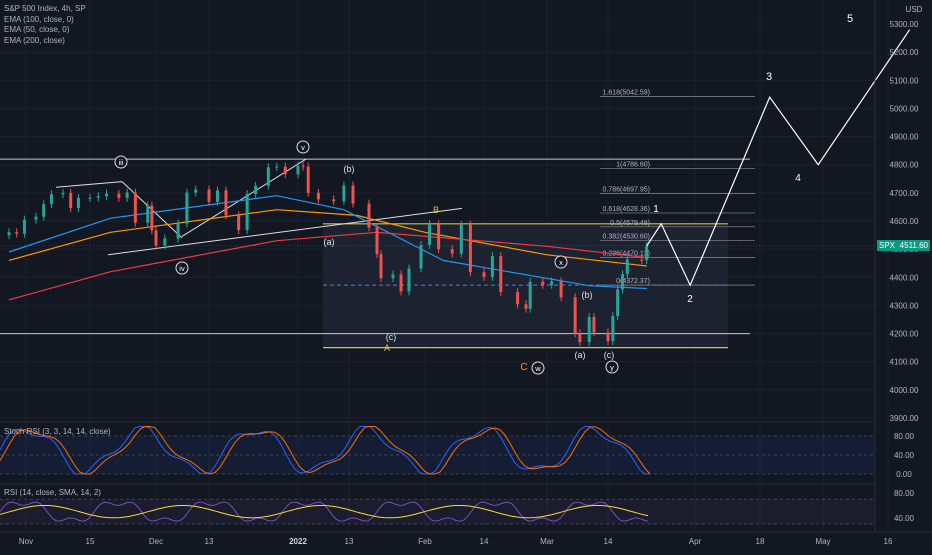 The image size is (932, 555). I want to click on wave-y-label-circle, so click(612, 367).